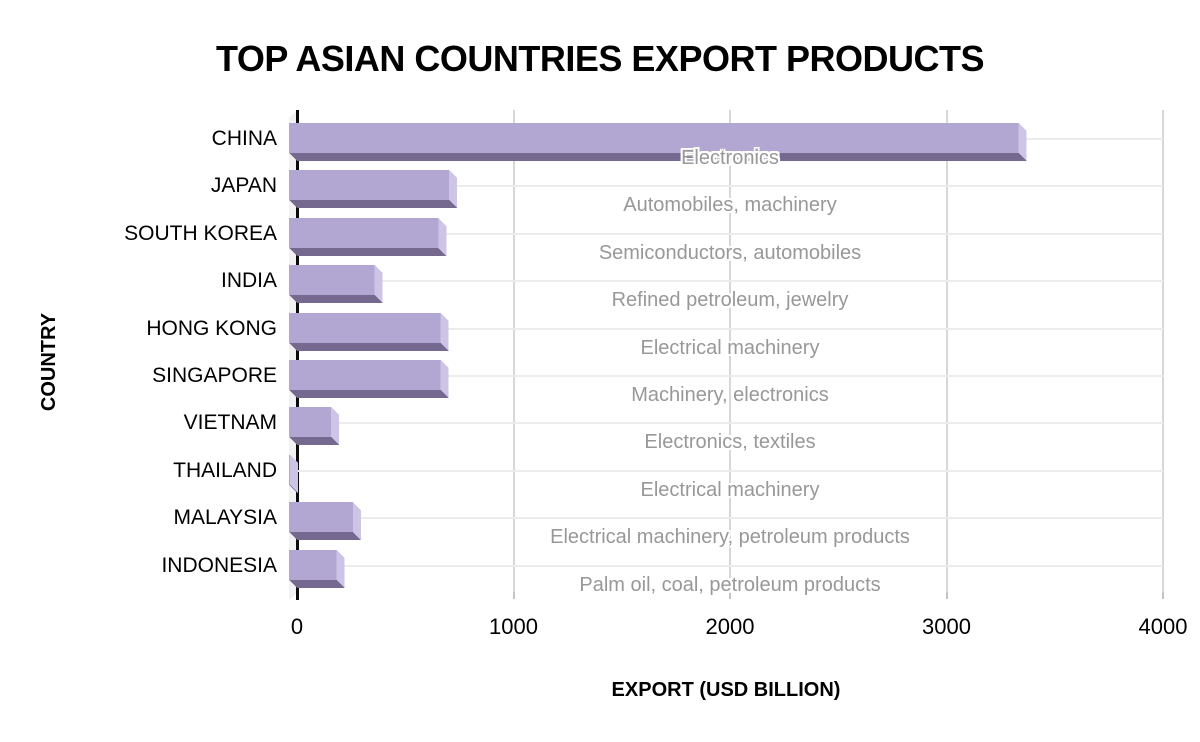 This screenshot has height=742, width=1200. What do you see at coordinates (513, 626) in the screenshot?
I see `x-tick-label: 1000` at bounding box center [513, 626].